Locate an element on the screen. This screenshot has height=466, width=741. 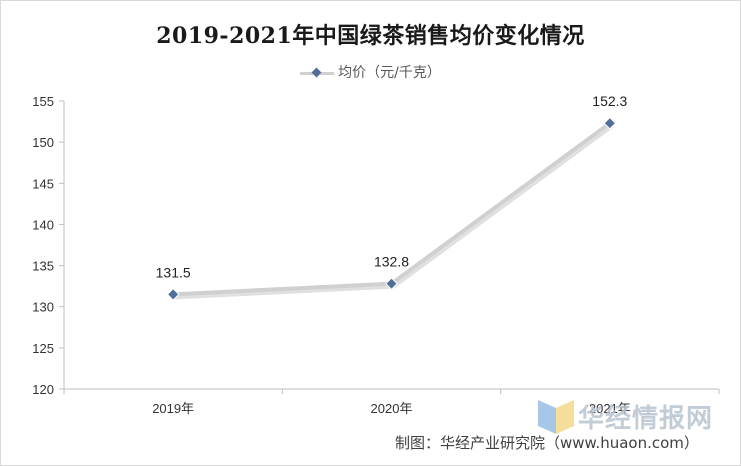
x-tick-label: 2021年 is located at coordinates (610, 408).